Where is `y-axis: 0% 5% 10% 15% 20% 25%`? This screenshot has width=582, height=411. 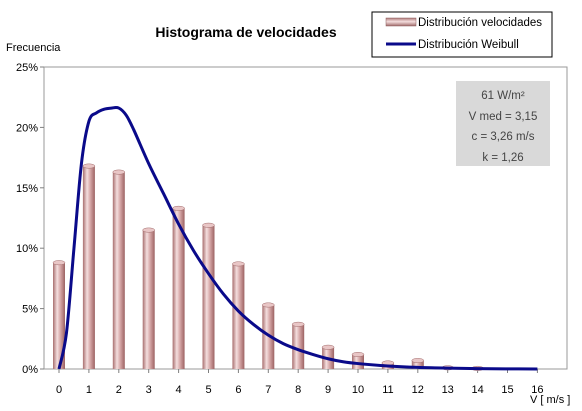
y-axis: 0% 5% 10% 15% 20% 25% is located at coordinates (30, 219).